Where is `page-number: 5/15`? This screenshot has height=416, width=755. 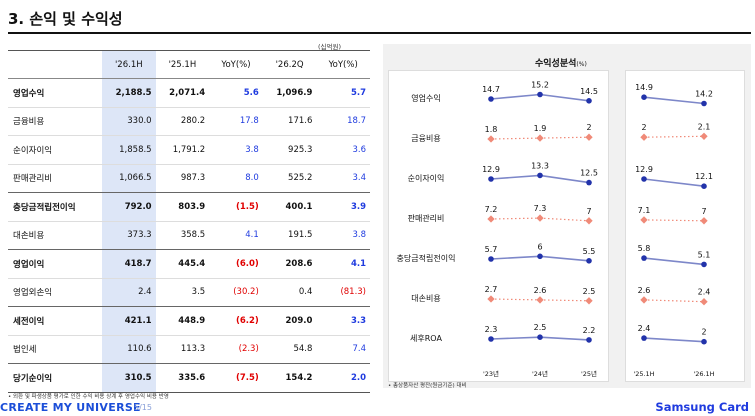 page-number: 5/15 is located at coordinates (143, 407).